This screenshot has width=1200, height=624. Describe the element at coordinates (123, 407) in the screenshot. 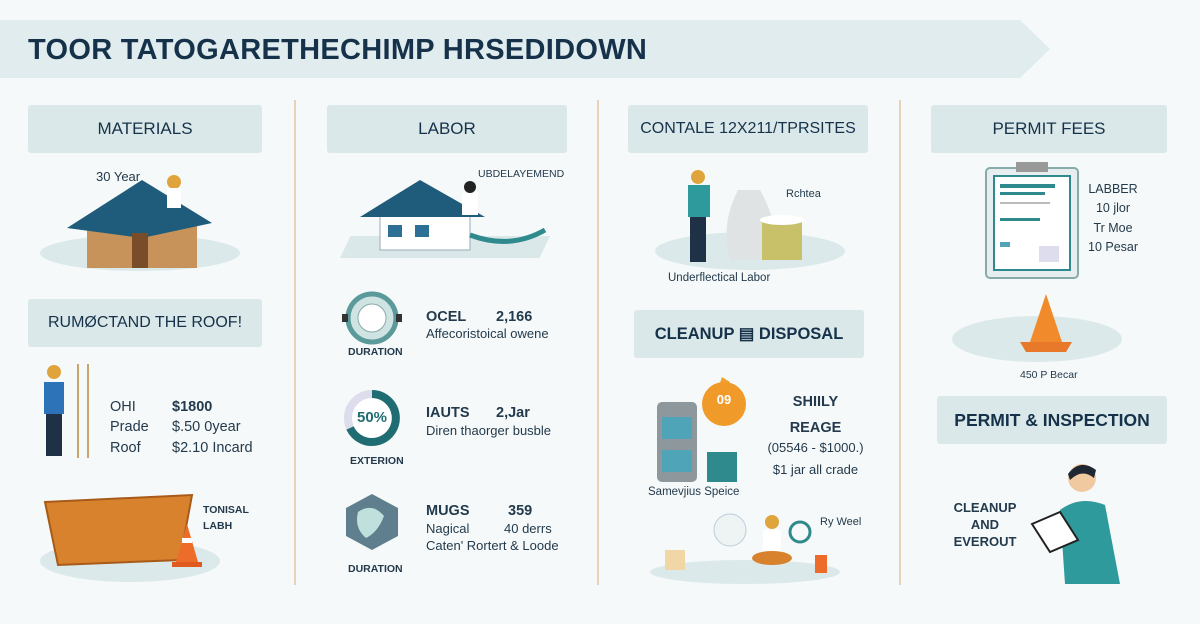

I see `row-label: OHI` at that location.